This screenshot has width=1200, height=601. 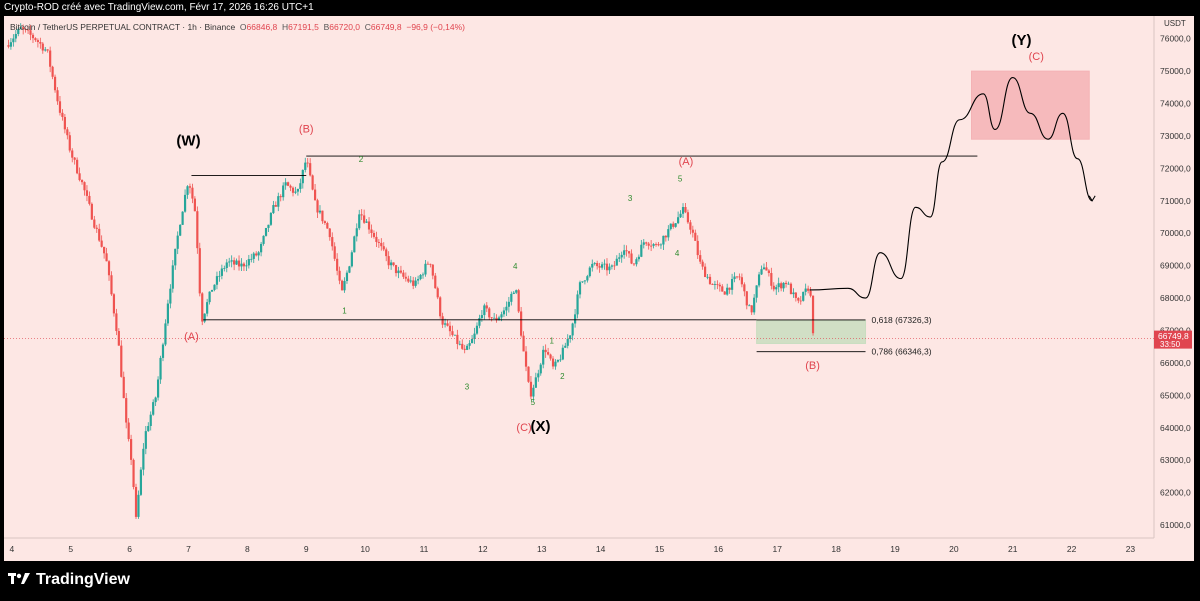 What do you see at coordinates (1175, 136) in the screenshot?
I see `y-tick-label-12: 73000,0` at bounding box center [1175, 136].